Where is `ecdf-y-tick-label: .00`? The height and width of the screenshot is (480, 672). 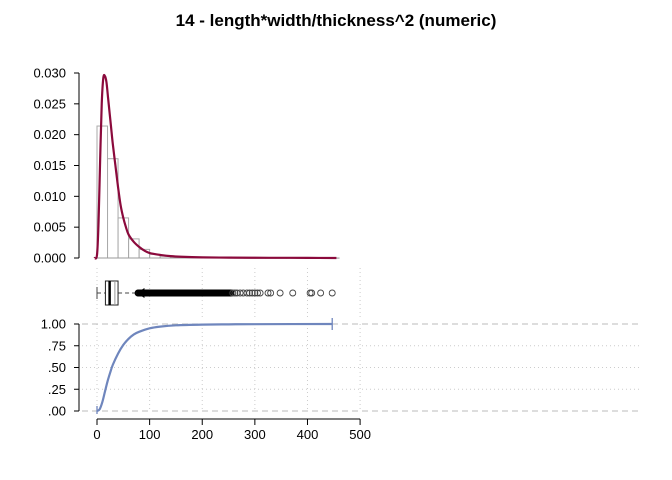
ecdf-y-tick-label: .00 is located at coordinates (57, 411).